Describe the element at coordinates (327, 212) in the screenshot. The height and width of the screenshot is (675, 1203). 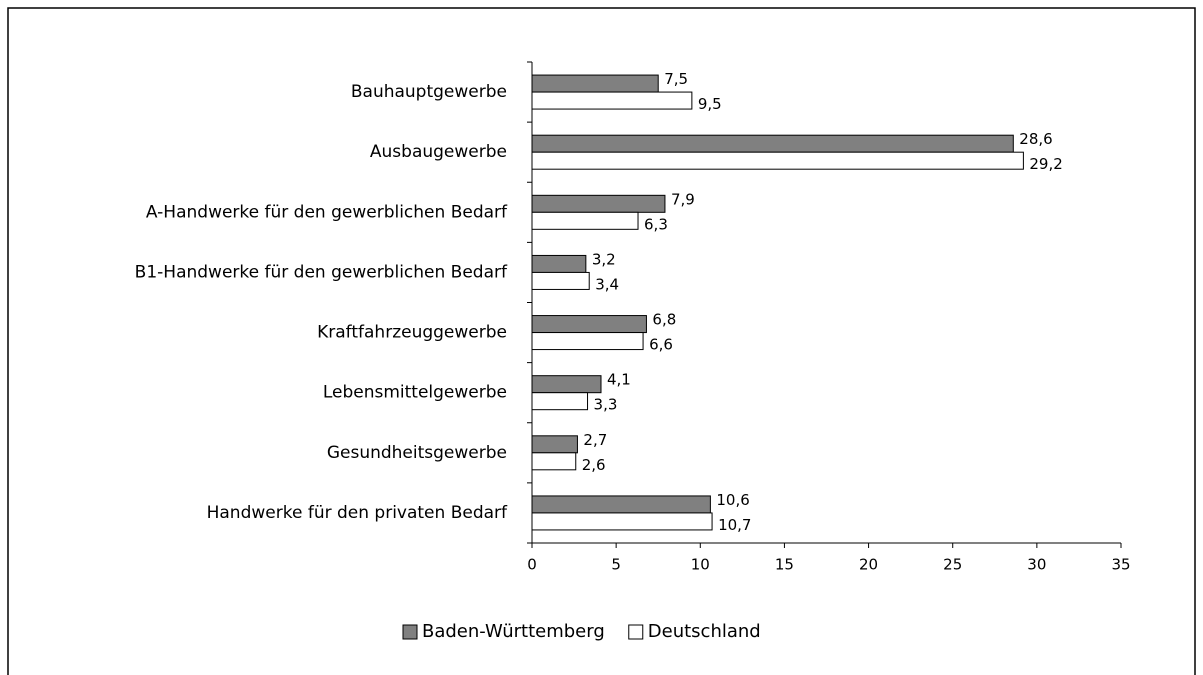
I see `category-label: A-Handwerke für den gewerblichen Bedarf` at that location.